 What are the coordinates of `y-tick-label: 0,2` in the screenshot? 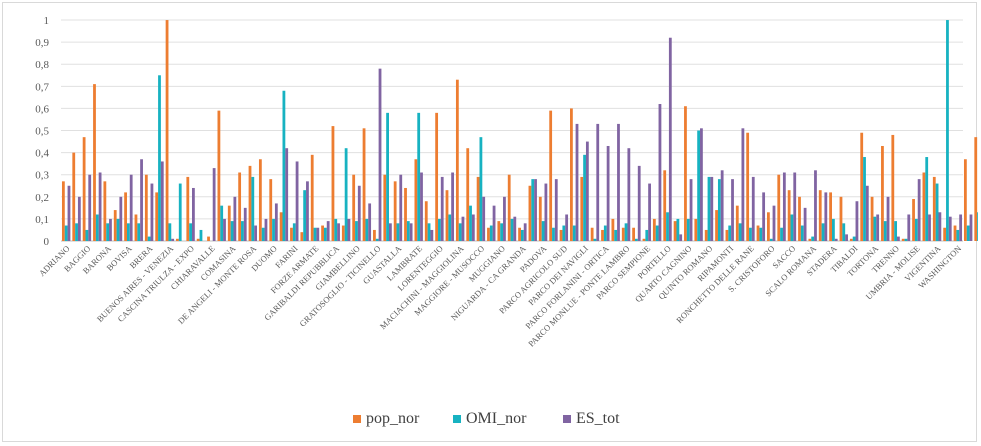 It's located at (42, 198).